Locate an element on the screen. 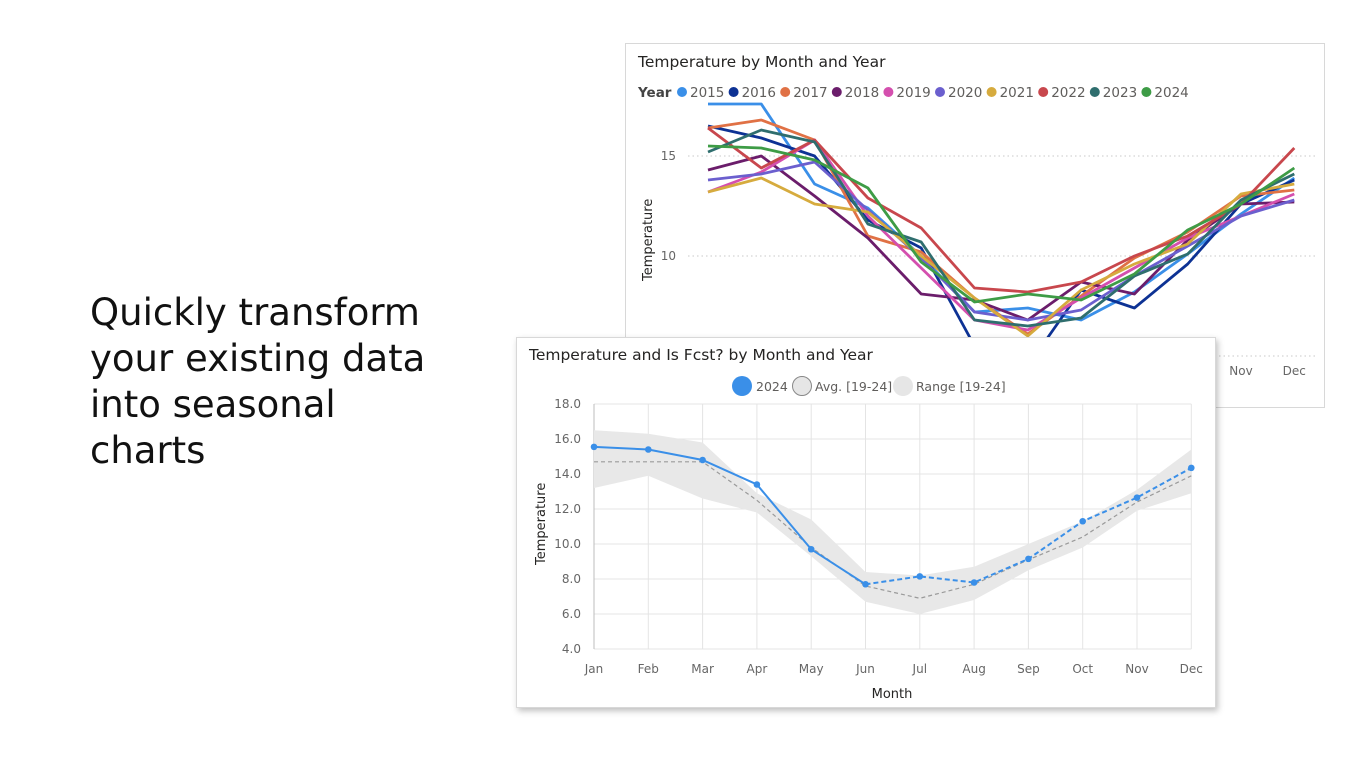  chart2-series-2024 is located at coordinates (892, 515).